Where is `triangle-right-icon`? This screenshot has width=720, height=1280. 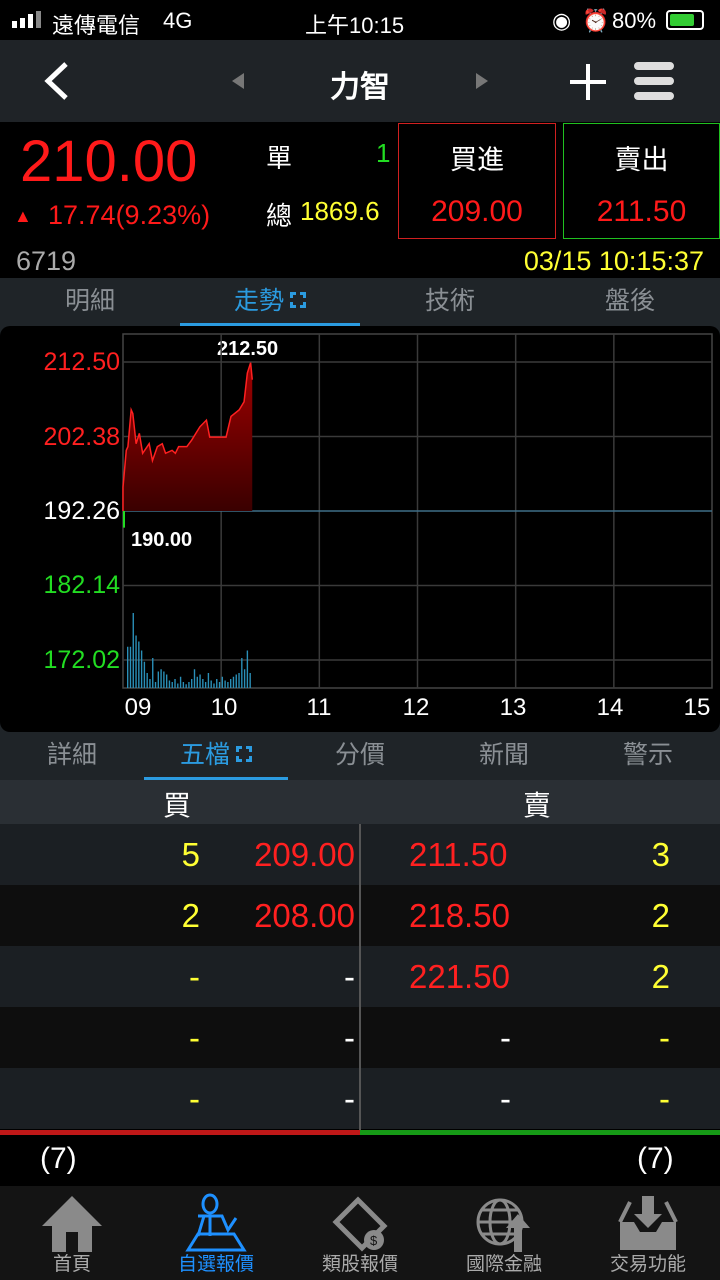
triangle-right-icon is located at coordinates (482, 81).